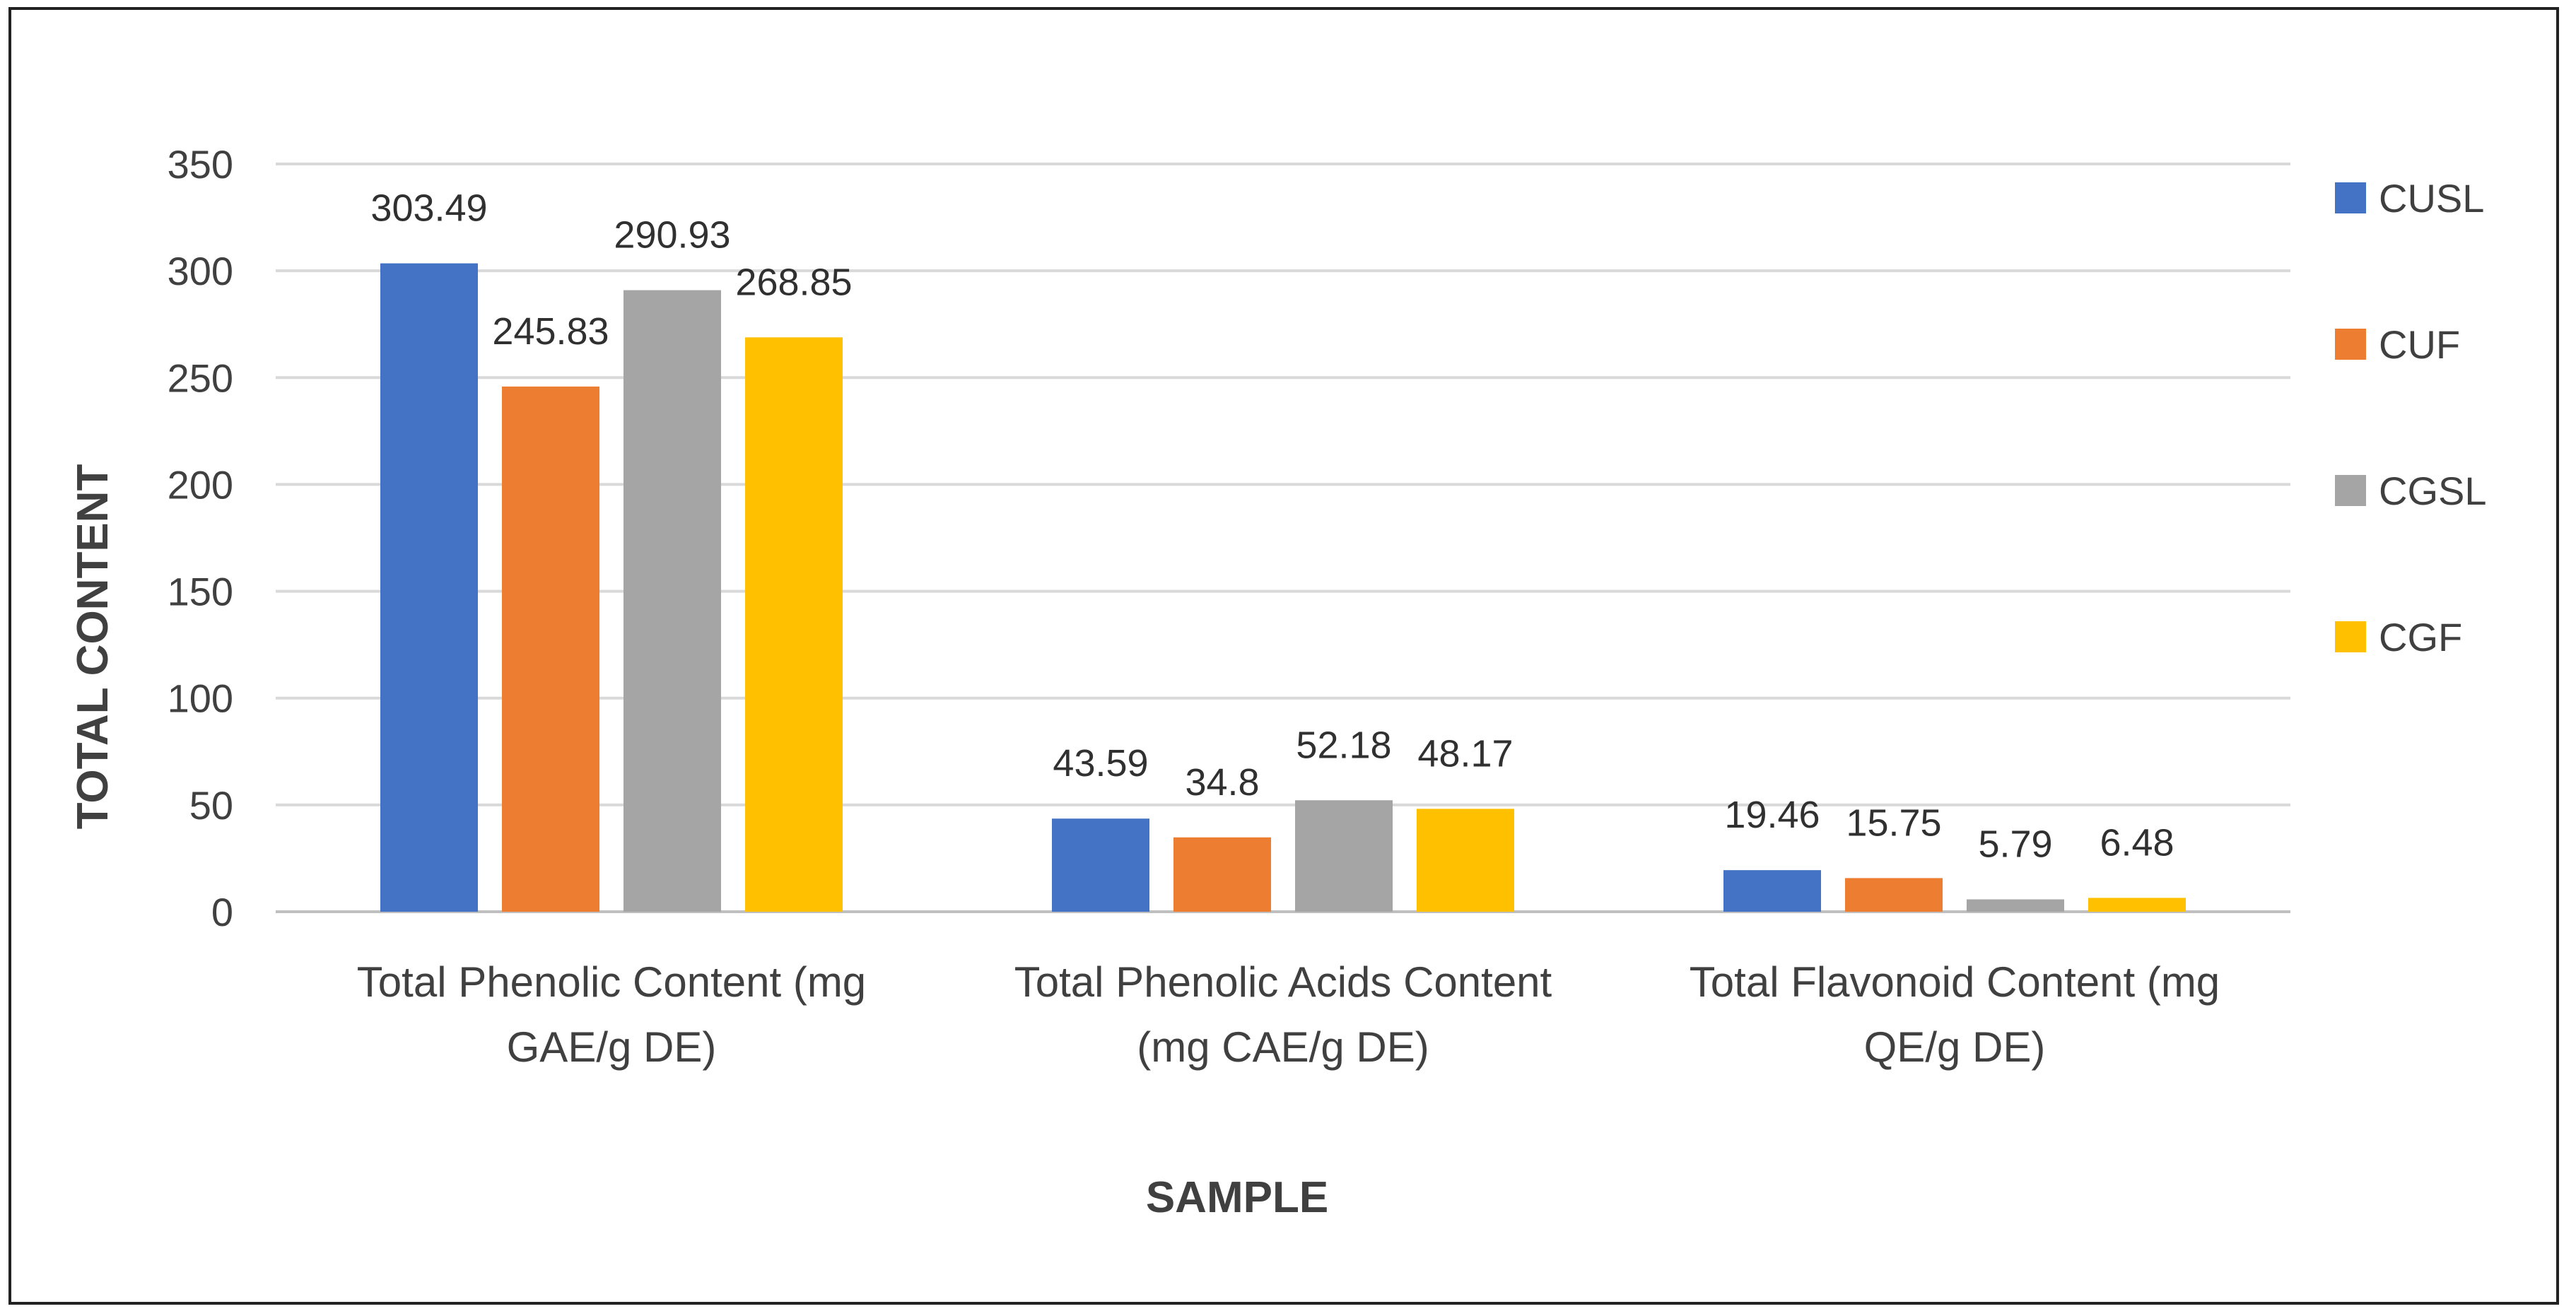 This screenshot has height=1316, width=2576. Describe the element at coordinates (1955, 982) in the screenshot. I see `x-category-label: Total Flavonoid Content (mg` at that location.